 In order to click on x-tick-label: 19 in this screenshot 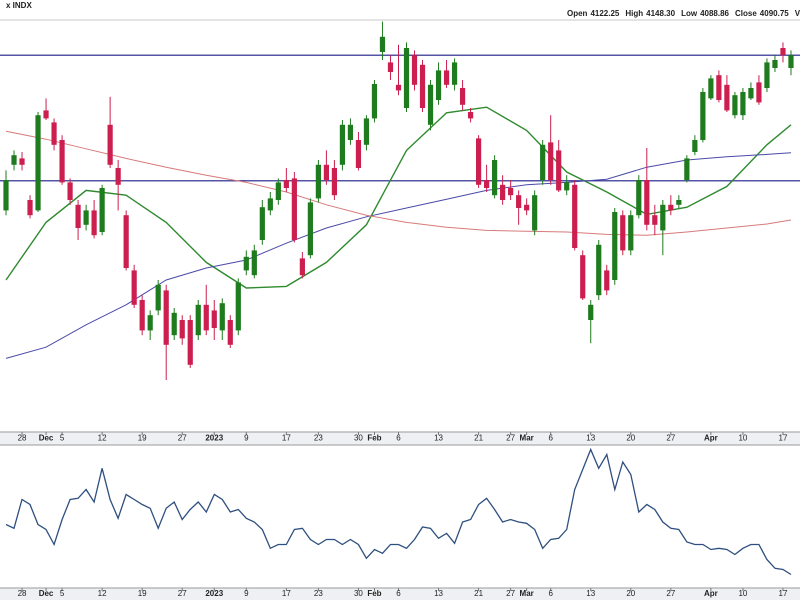, I will do `click(142, 438)`.